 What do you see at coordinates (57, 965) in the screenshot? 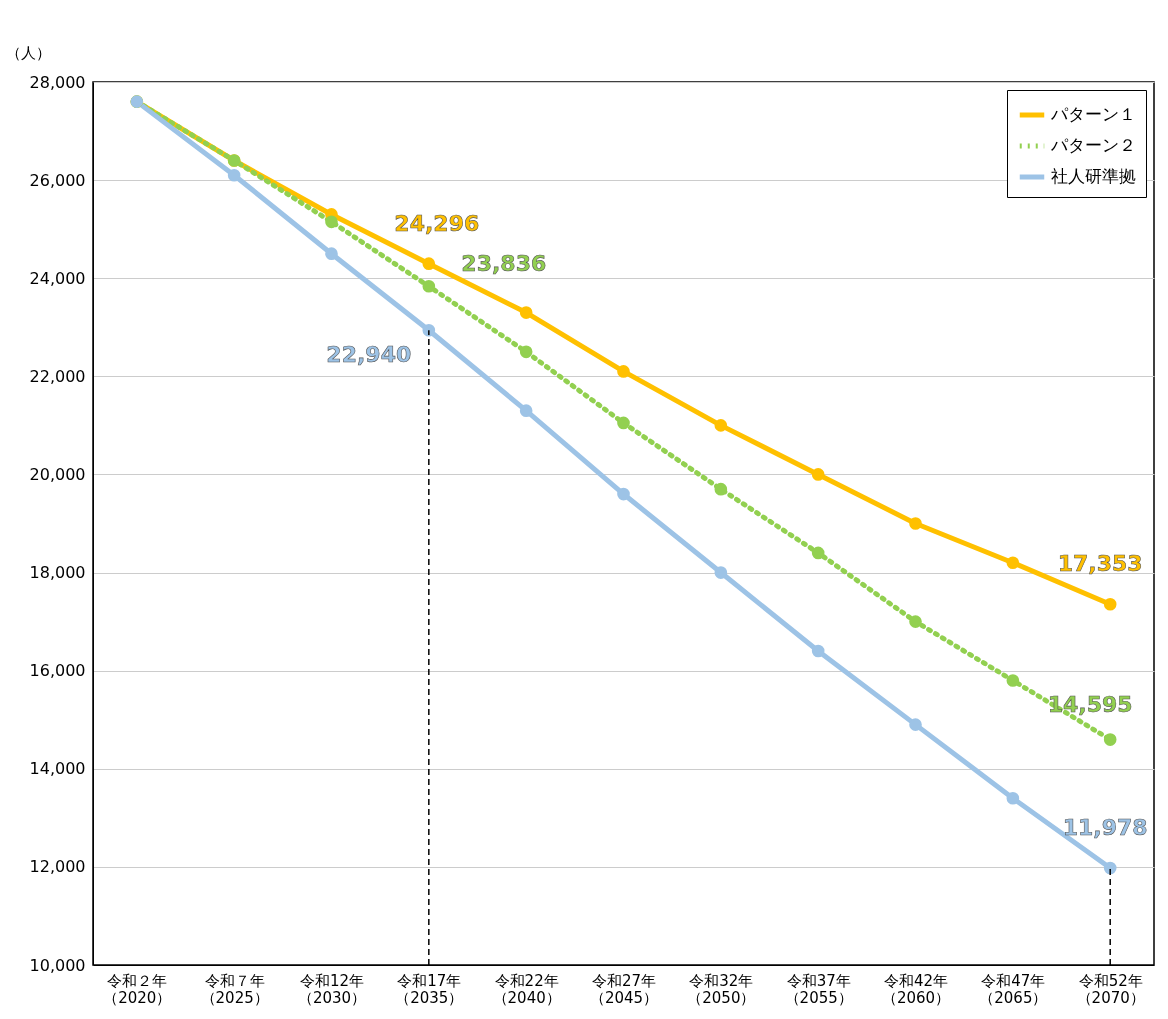
I see `y-tick-label: 10,000` at bounding box center [57, 965].